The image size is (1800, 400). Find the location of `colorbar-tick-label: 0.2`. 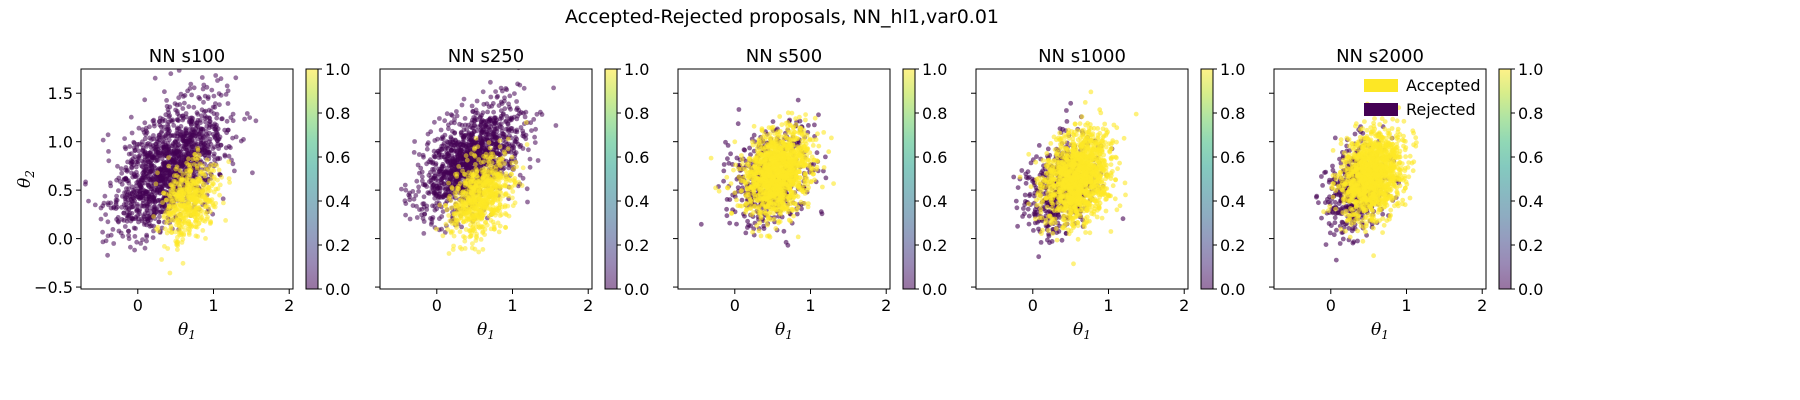

colorbar-tick-label: 0.2 is located at coordinates (636, 245).